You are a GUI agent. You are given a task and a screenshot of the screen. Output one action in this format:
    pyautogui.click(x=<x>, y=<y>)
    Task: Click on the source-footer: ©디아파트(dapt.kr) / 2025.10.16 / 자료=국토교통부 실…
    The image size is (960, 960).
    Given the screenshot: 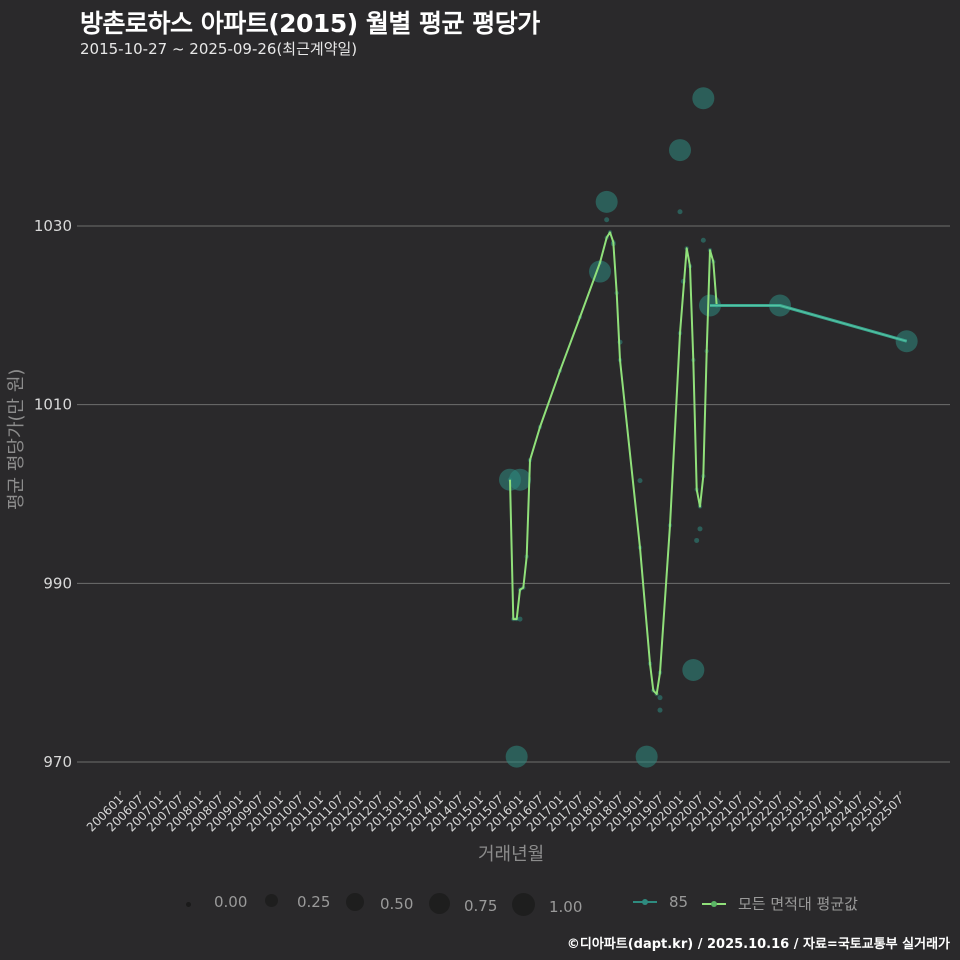 What is the action you would take?
    pyautogui.click(x=758, y=944)
    